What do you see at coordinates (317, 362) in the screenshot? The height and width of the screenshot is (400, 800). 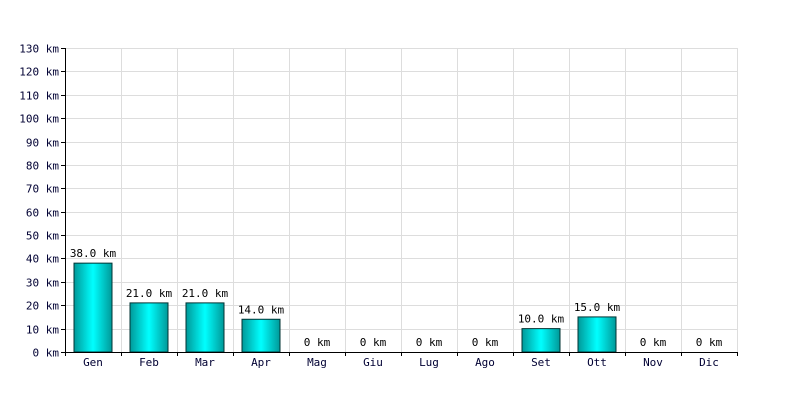 I see `x-tick-label-mag: Mag` at bounding box center [317, 362].